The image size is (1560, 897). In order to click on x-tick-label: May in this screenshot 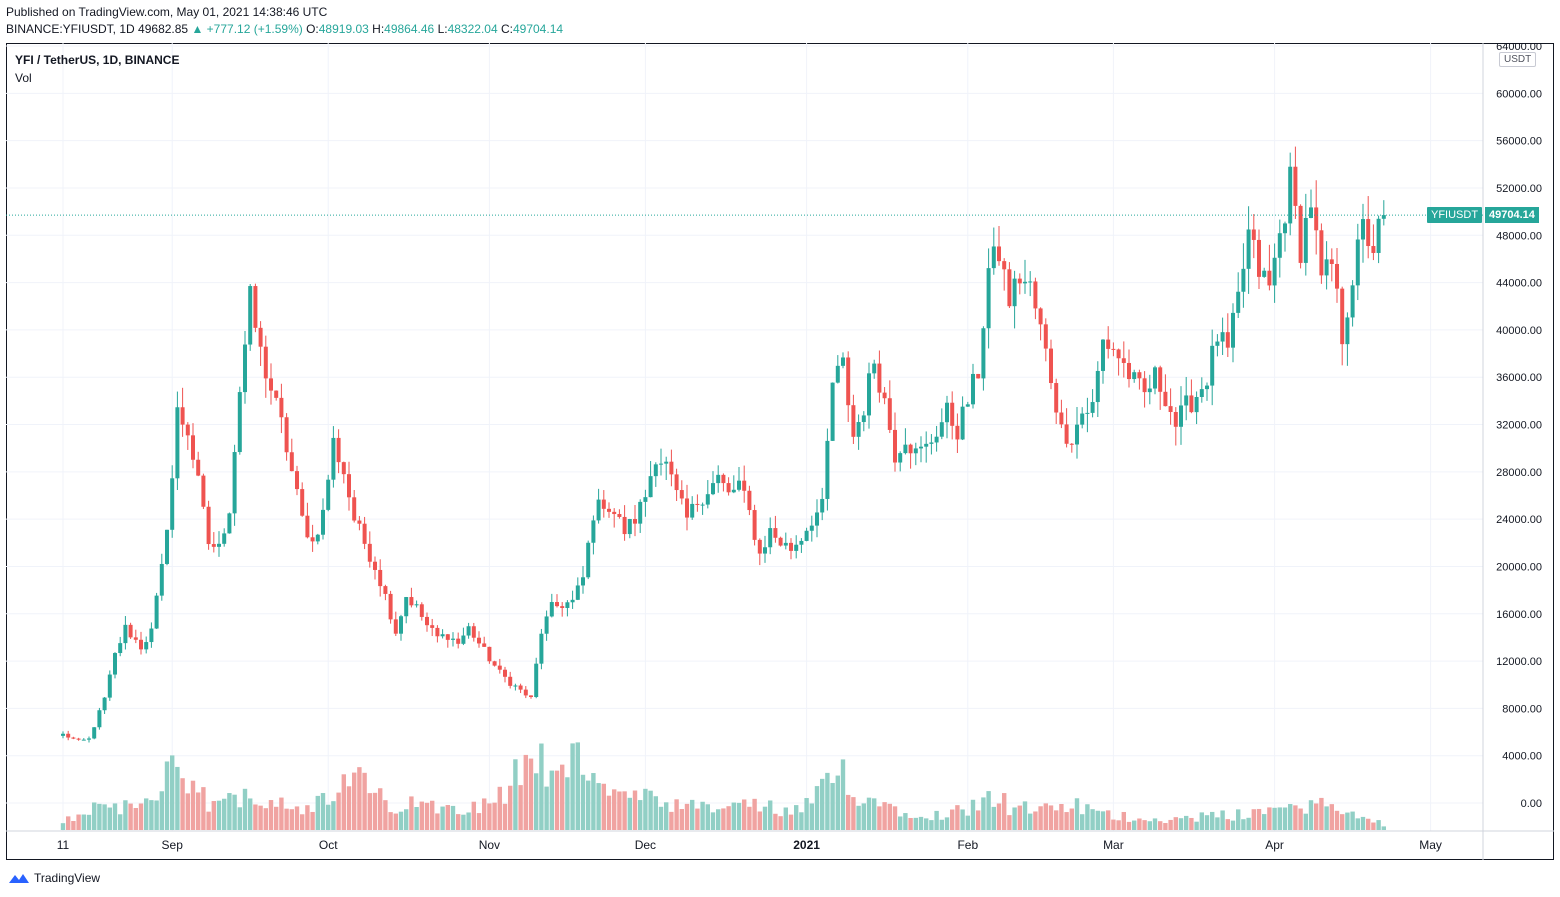, I will do `click(1430, 845)`.